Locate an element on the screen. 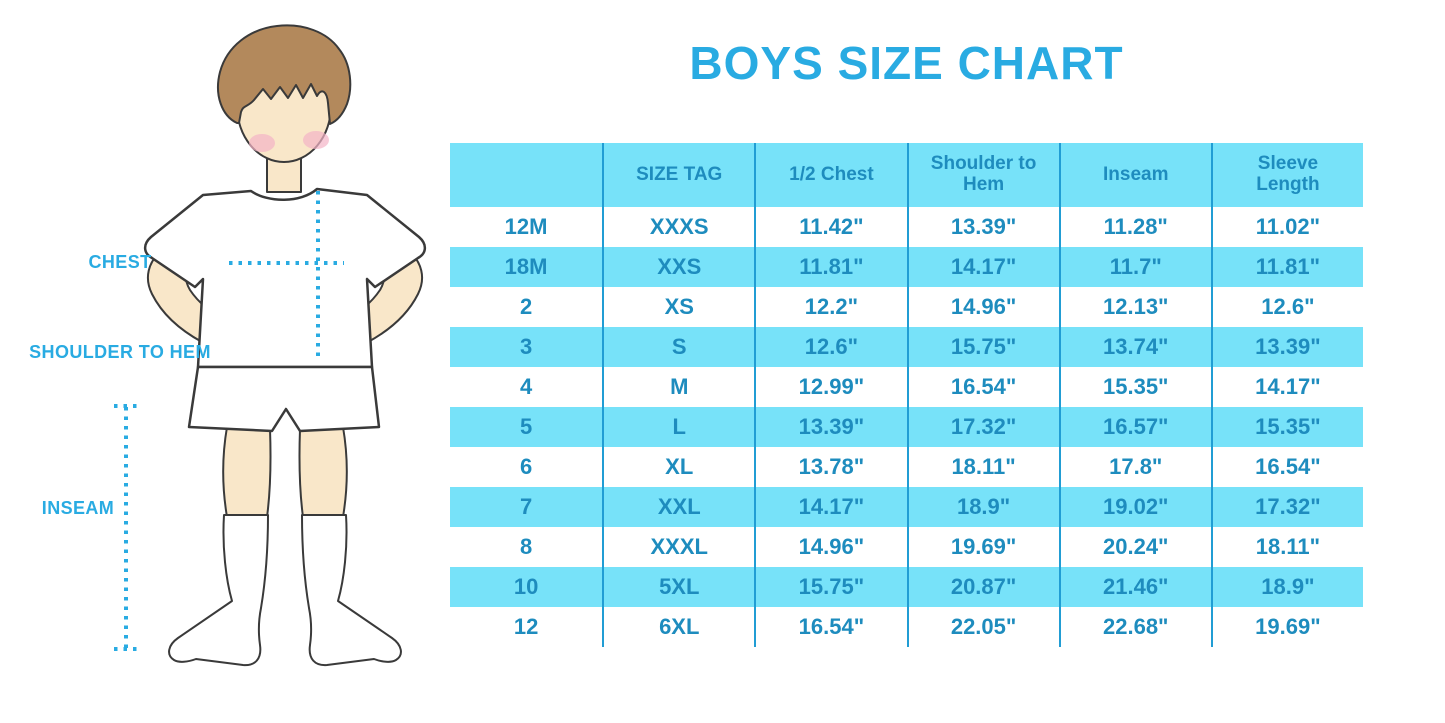  half-chest-cell: 14.17" is located at coordinates (830, 507).